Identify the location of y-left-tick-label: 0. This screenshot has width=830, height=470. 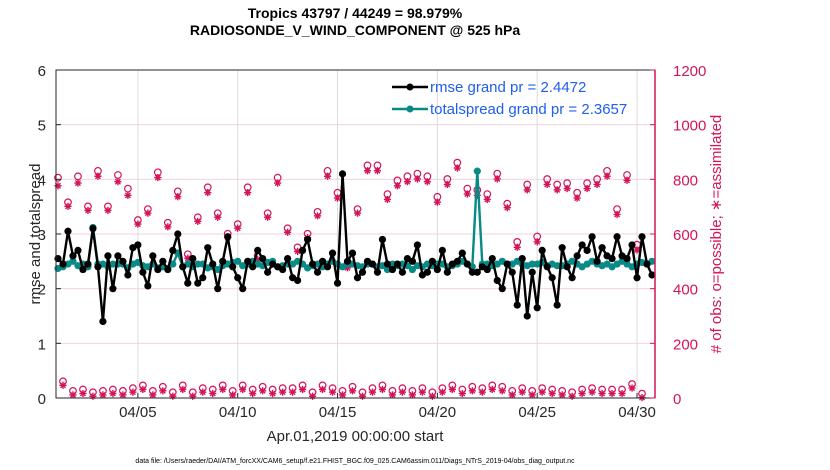
(42, 399).